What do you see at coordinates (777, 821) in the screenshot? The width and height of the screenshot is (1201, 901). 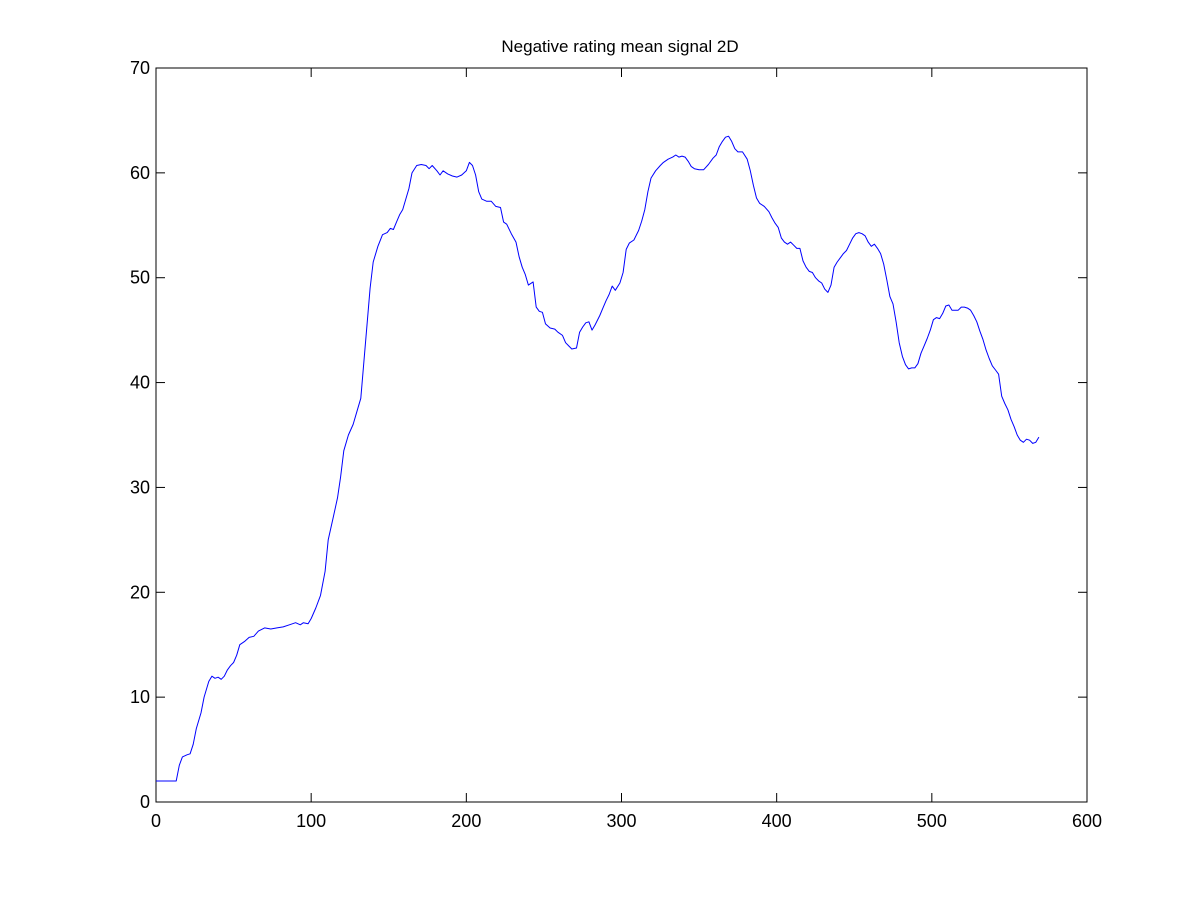 I see `x-tick-label: 400` at bounding box center [777, 821].